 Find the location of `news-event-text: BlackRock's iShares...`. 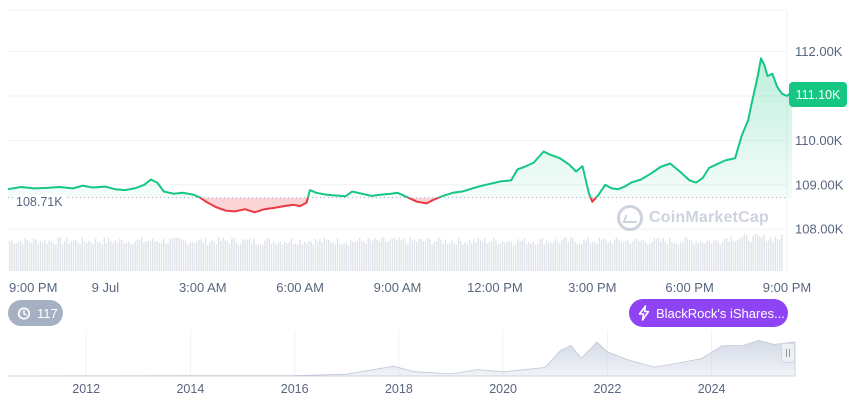

news-event-text: BlackRock's iShares... is located at coordinates (720, 313).